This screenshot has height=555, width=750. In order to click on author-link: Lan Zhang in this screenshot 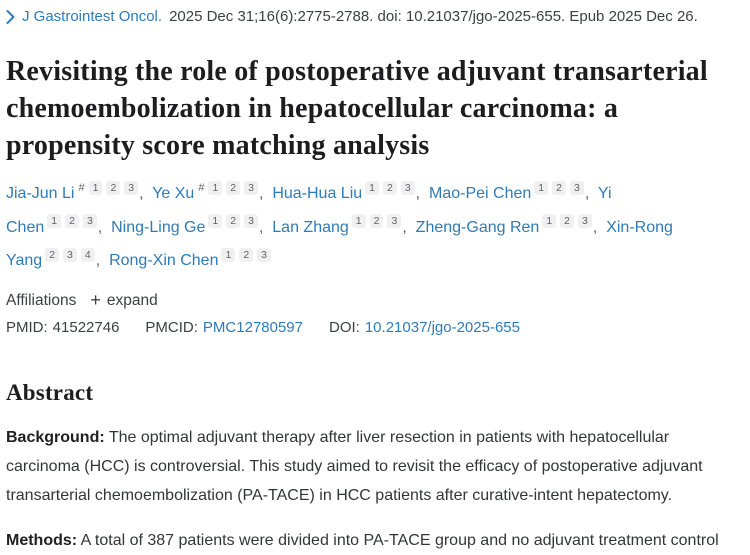, I will do `click(310, 227)`.